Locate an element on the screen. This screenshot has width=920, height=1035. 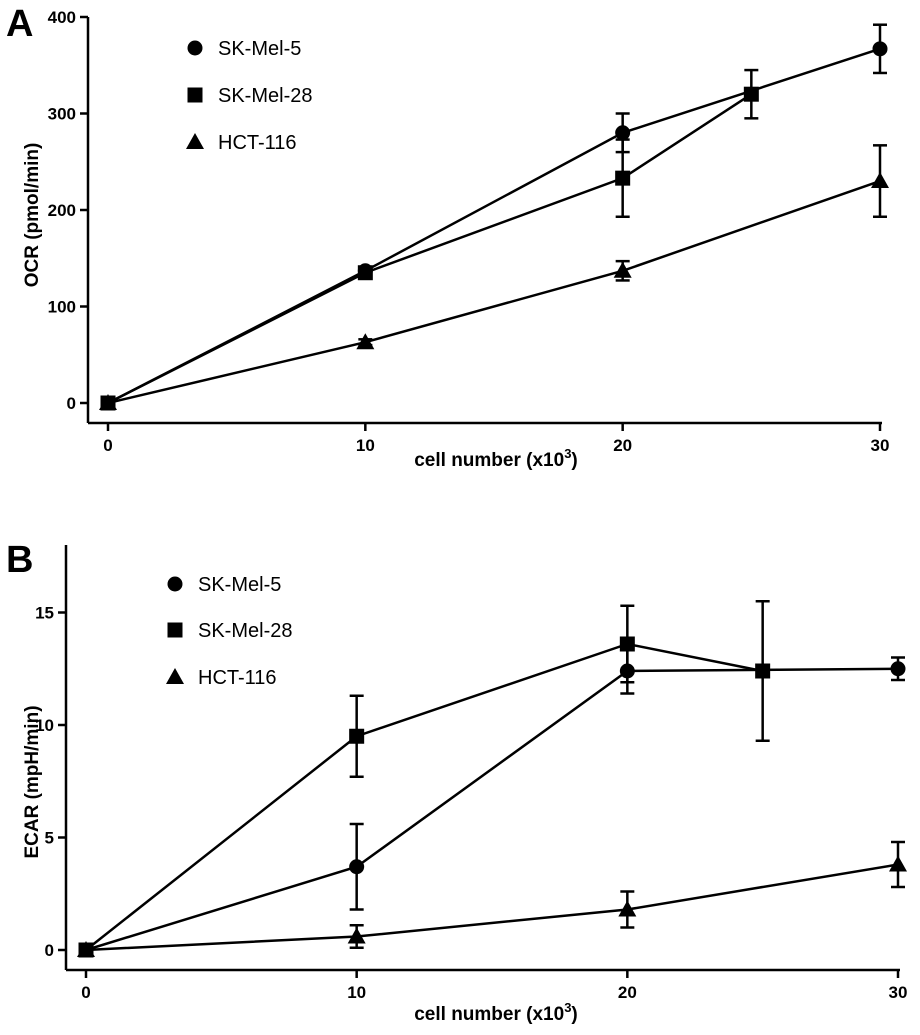
panel-a-x-tick-label: 20 is located at coordinates (622, 445).